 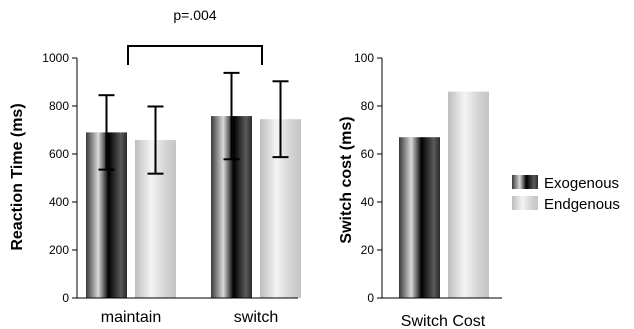 I want to click on y-tick-label: 800, so click(x=59, y=106).